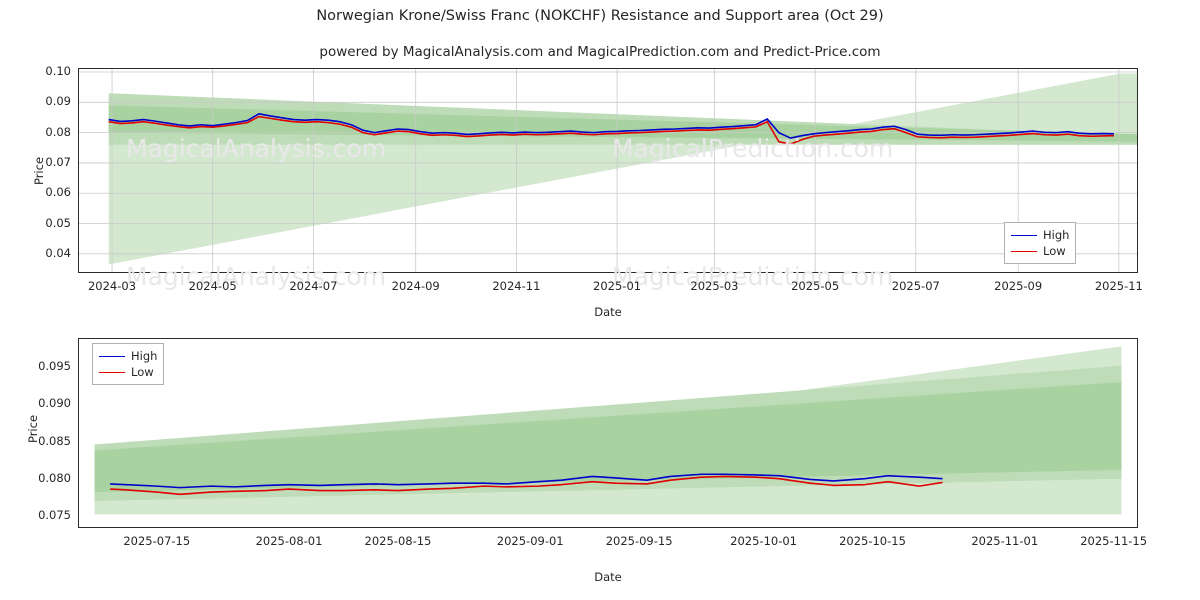 This screenshot has height=600, width=1200. What do you see at coordinates (58, 192) in the screenshot?
I see `y-tick-label: 0.06` at bounding box center [58, 192].